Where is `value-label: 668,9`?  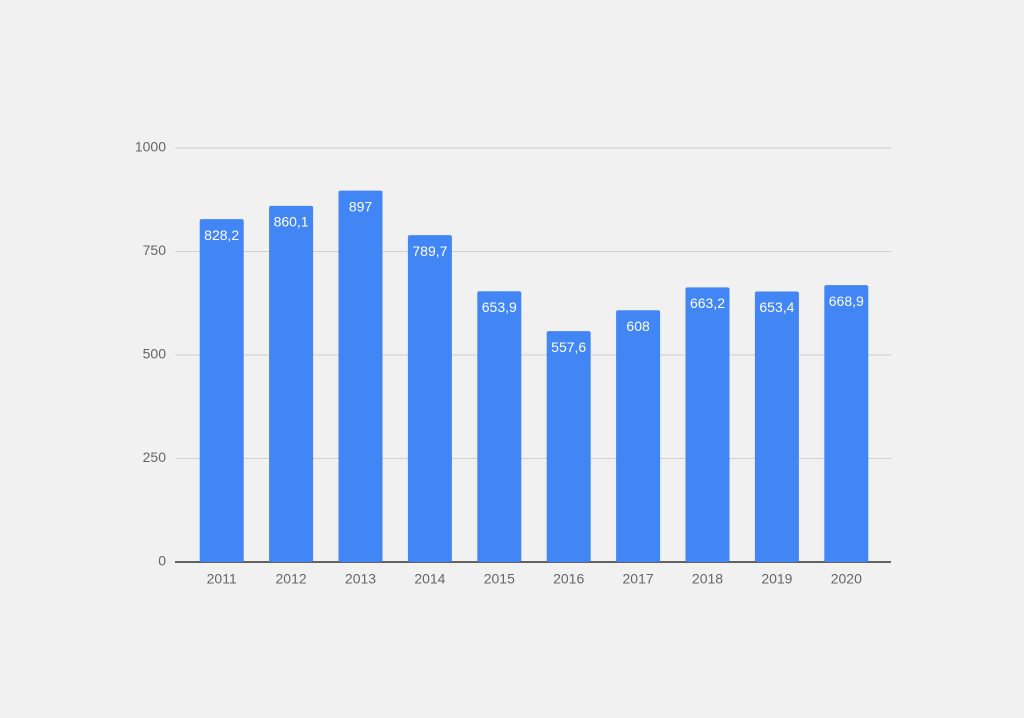
value-label: 668,9 is located at coordinates (846, 301).